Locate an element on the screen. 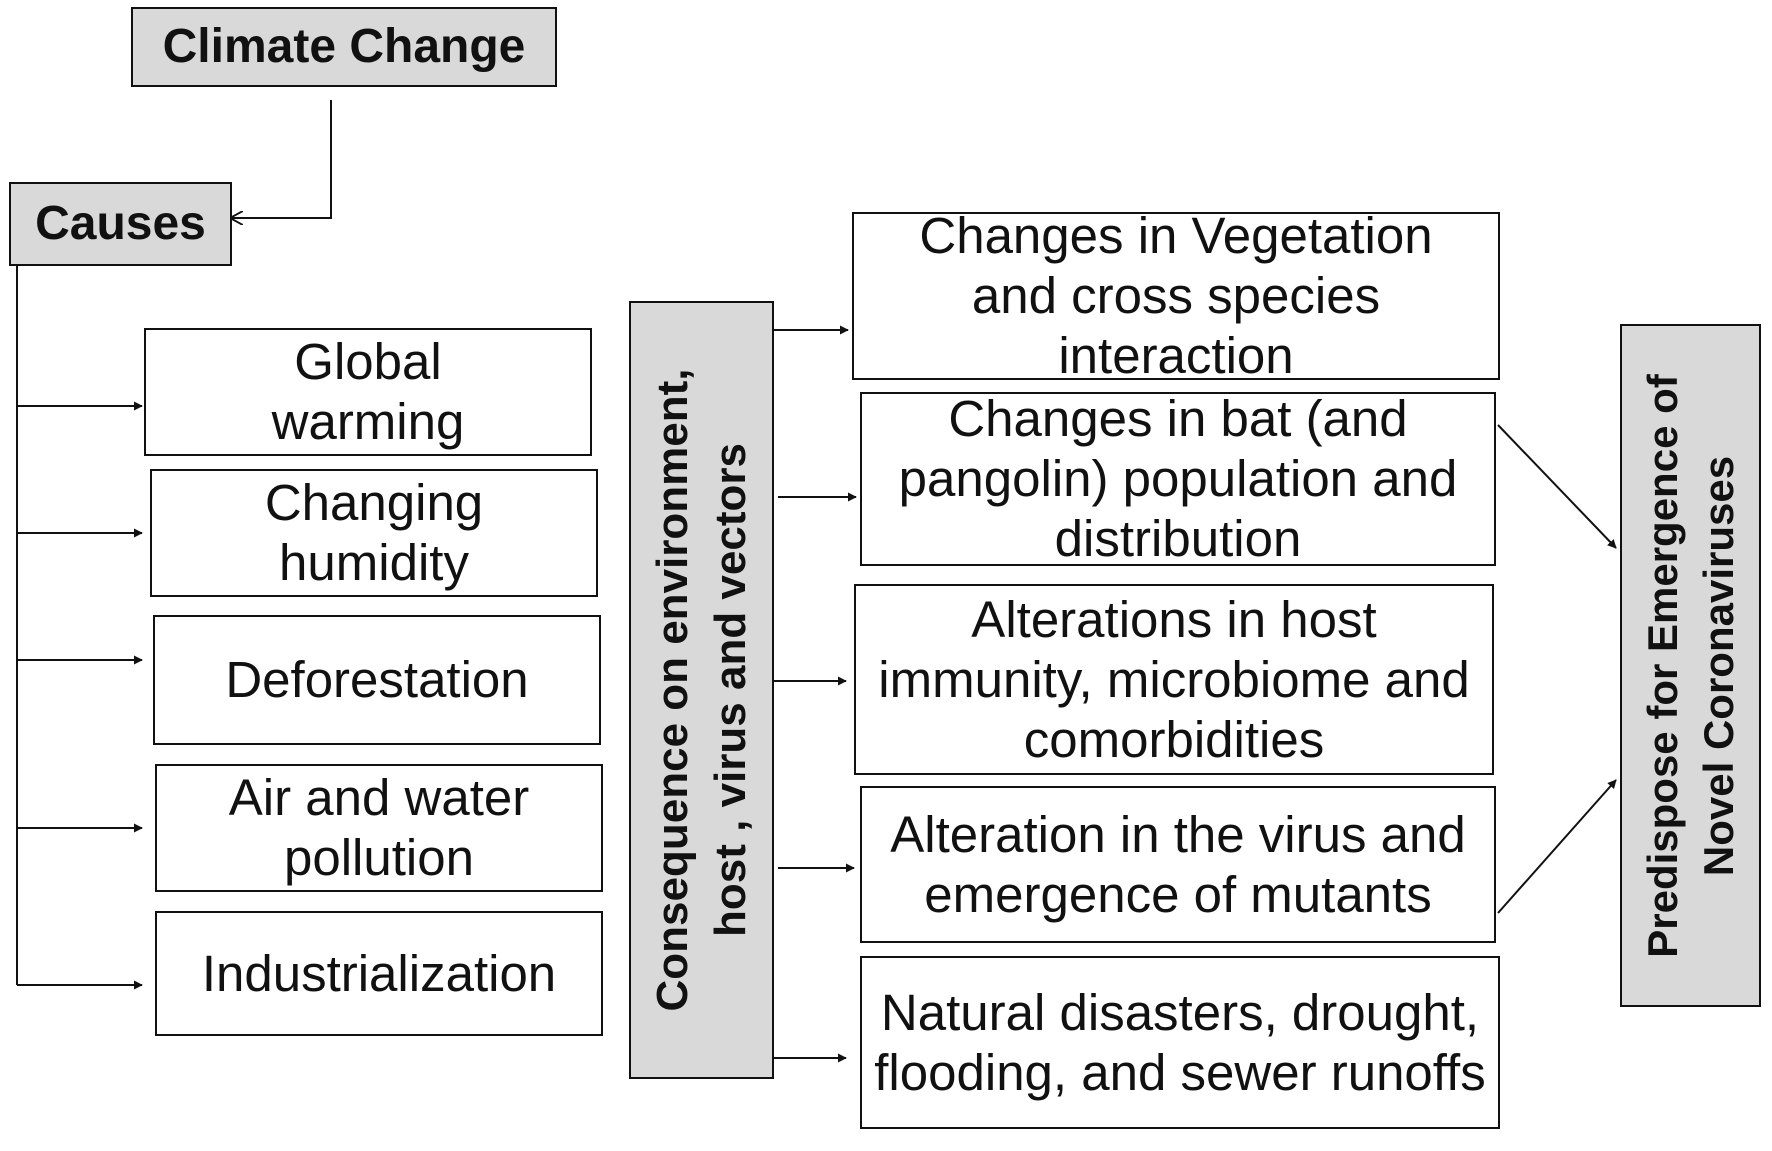 The height and width of the screenshot is (1151, 1772). causes-label: Causes is located at coordinates (120, 223).